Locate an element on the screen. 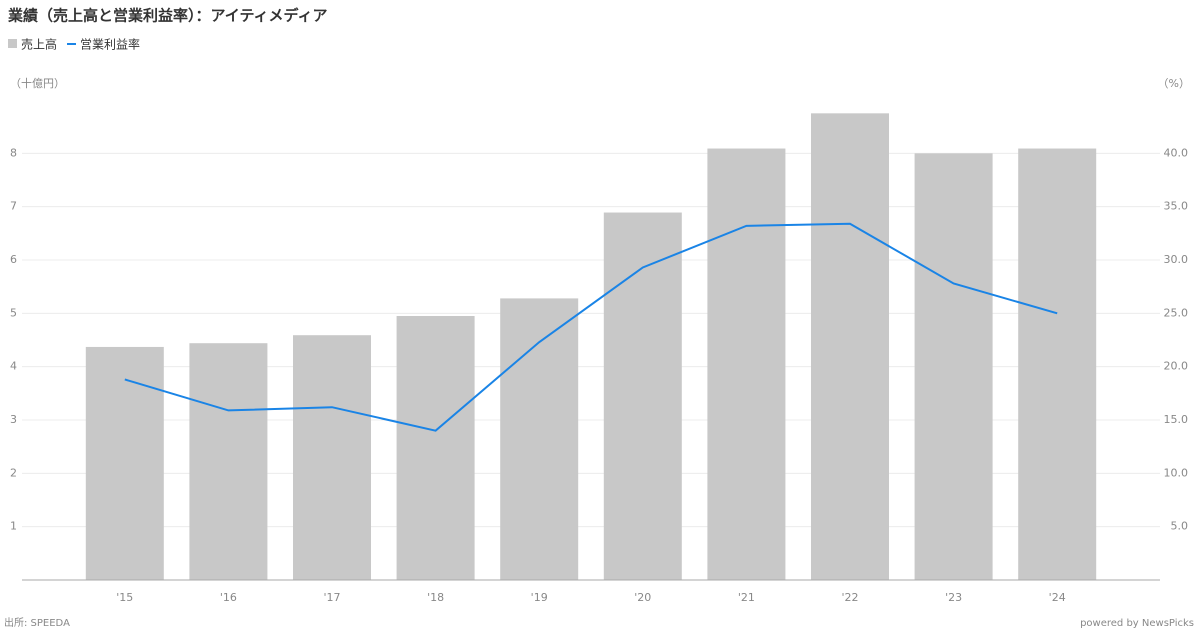  y-axis-label: （十億円） is located at coordinates (37, 83).